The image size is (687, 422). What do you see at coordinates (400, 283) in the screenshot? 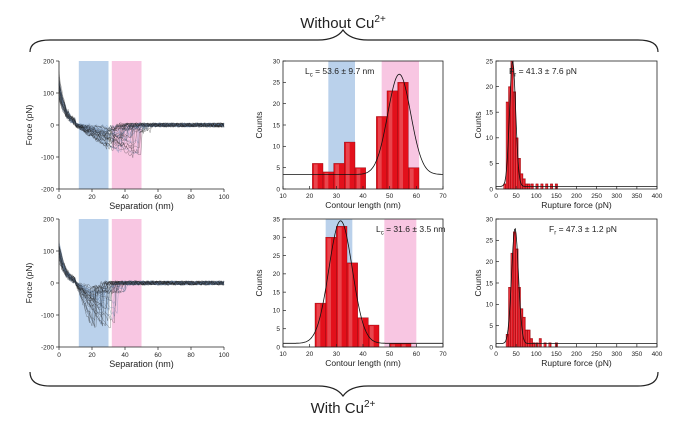
I see `band-pink` at bounding box center [400, 283].